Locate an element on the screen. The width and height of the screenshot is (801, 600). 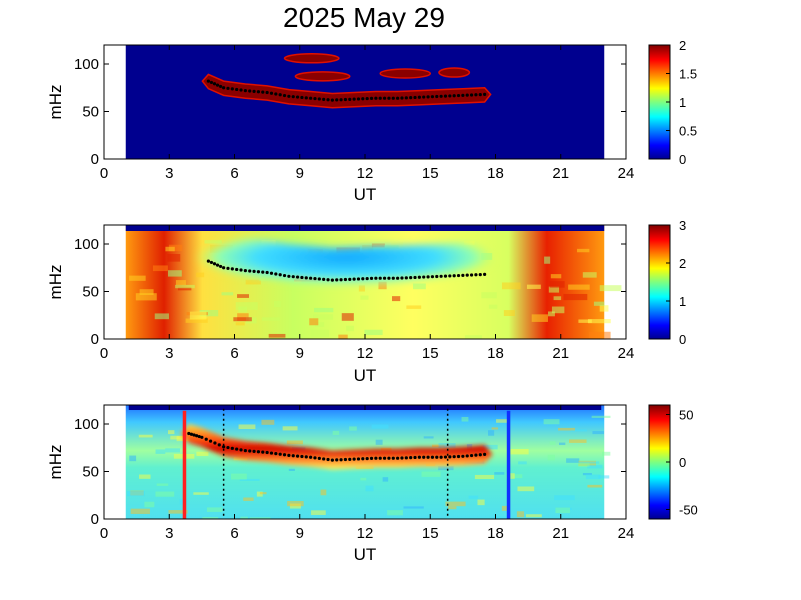
x-tick-label: 3 is located at coordinates (169, 533).